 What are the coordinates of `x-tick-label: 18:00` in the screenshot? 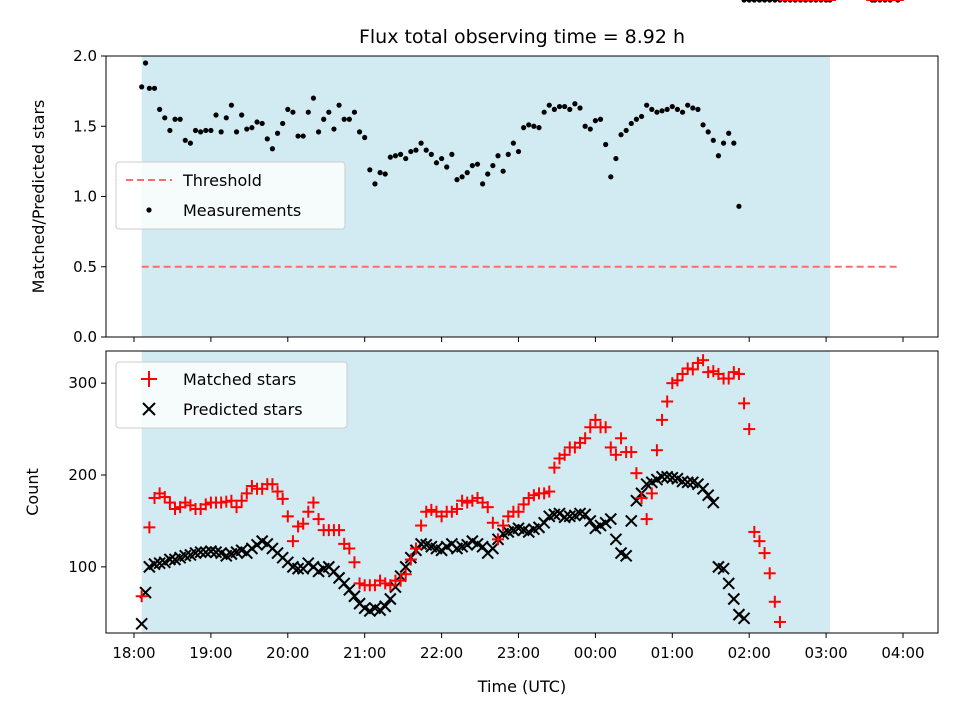 It's located at (133, 653).